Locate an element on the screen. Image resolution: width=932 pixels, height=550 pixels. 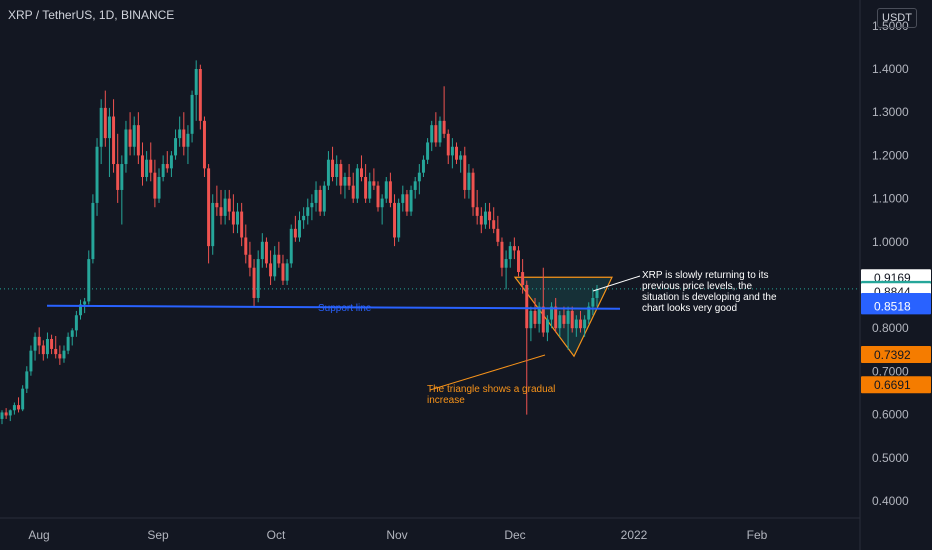
price-axis-label: 0.7392 is located at coordinates (896, 354).